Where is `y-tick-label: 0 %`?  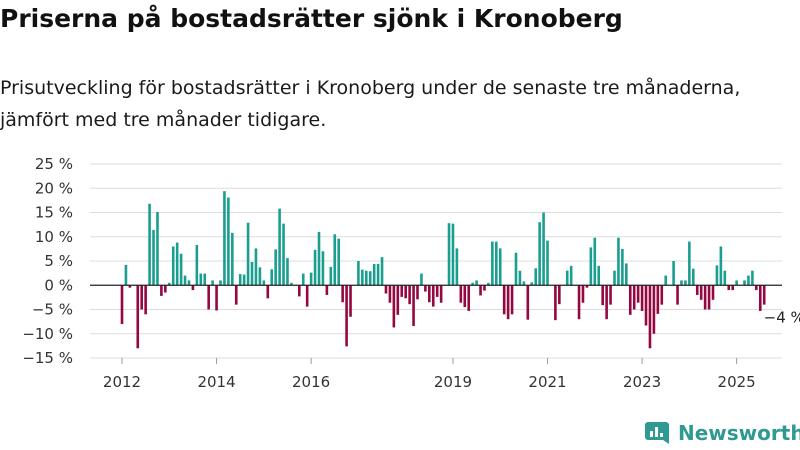
y-tick-label: 0 % is located at coordinates (58, 285).